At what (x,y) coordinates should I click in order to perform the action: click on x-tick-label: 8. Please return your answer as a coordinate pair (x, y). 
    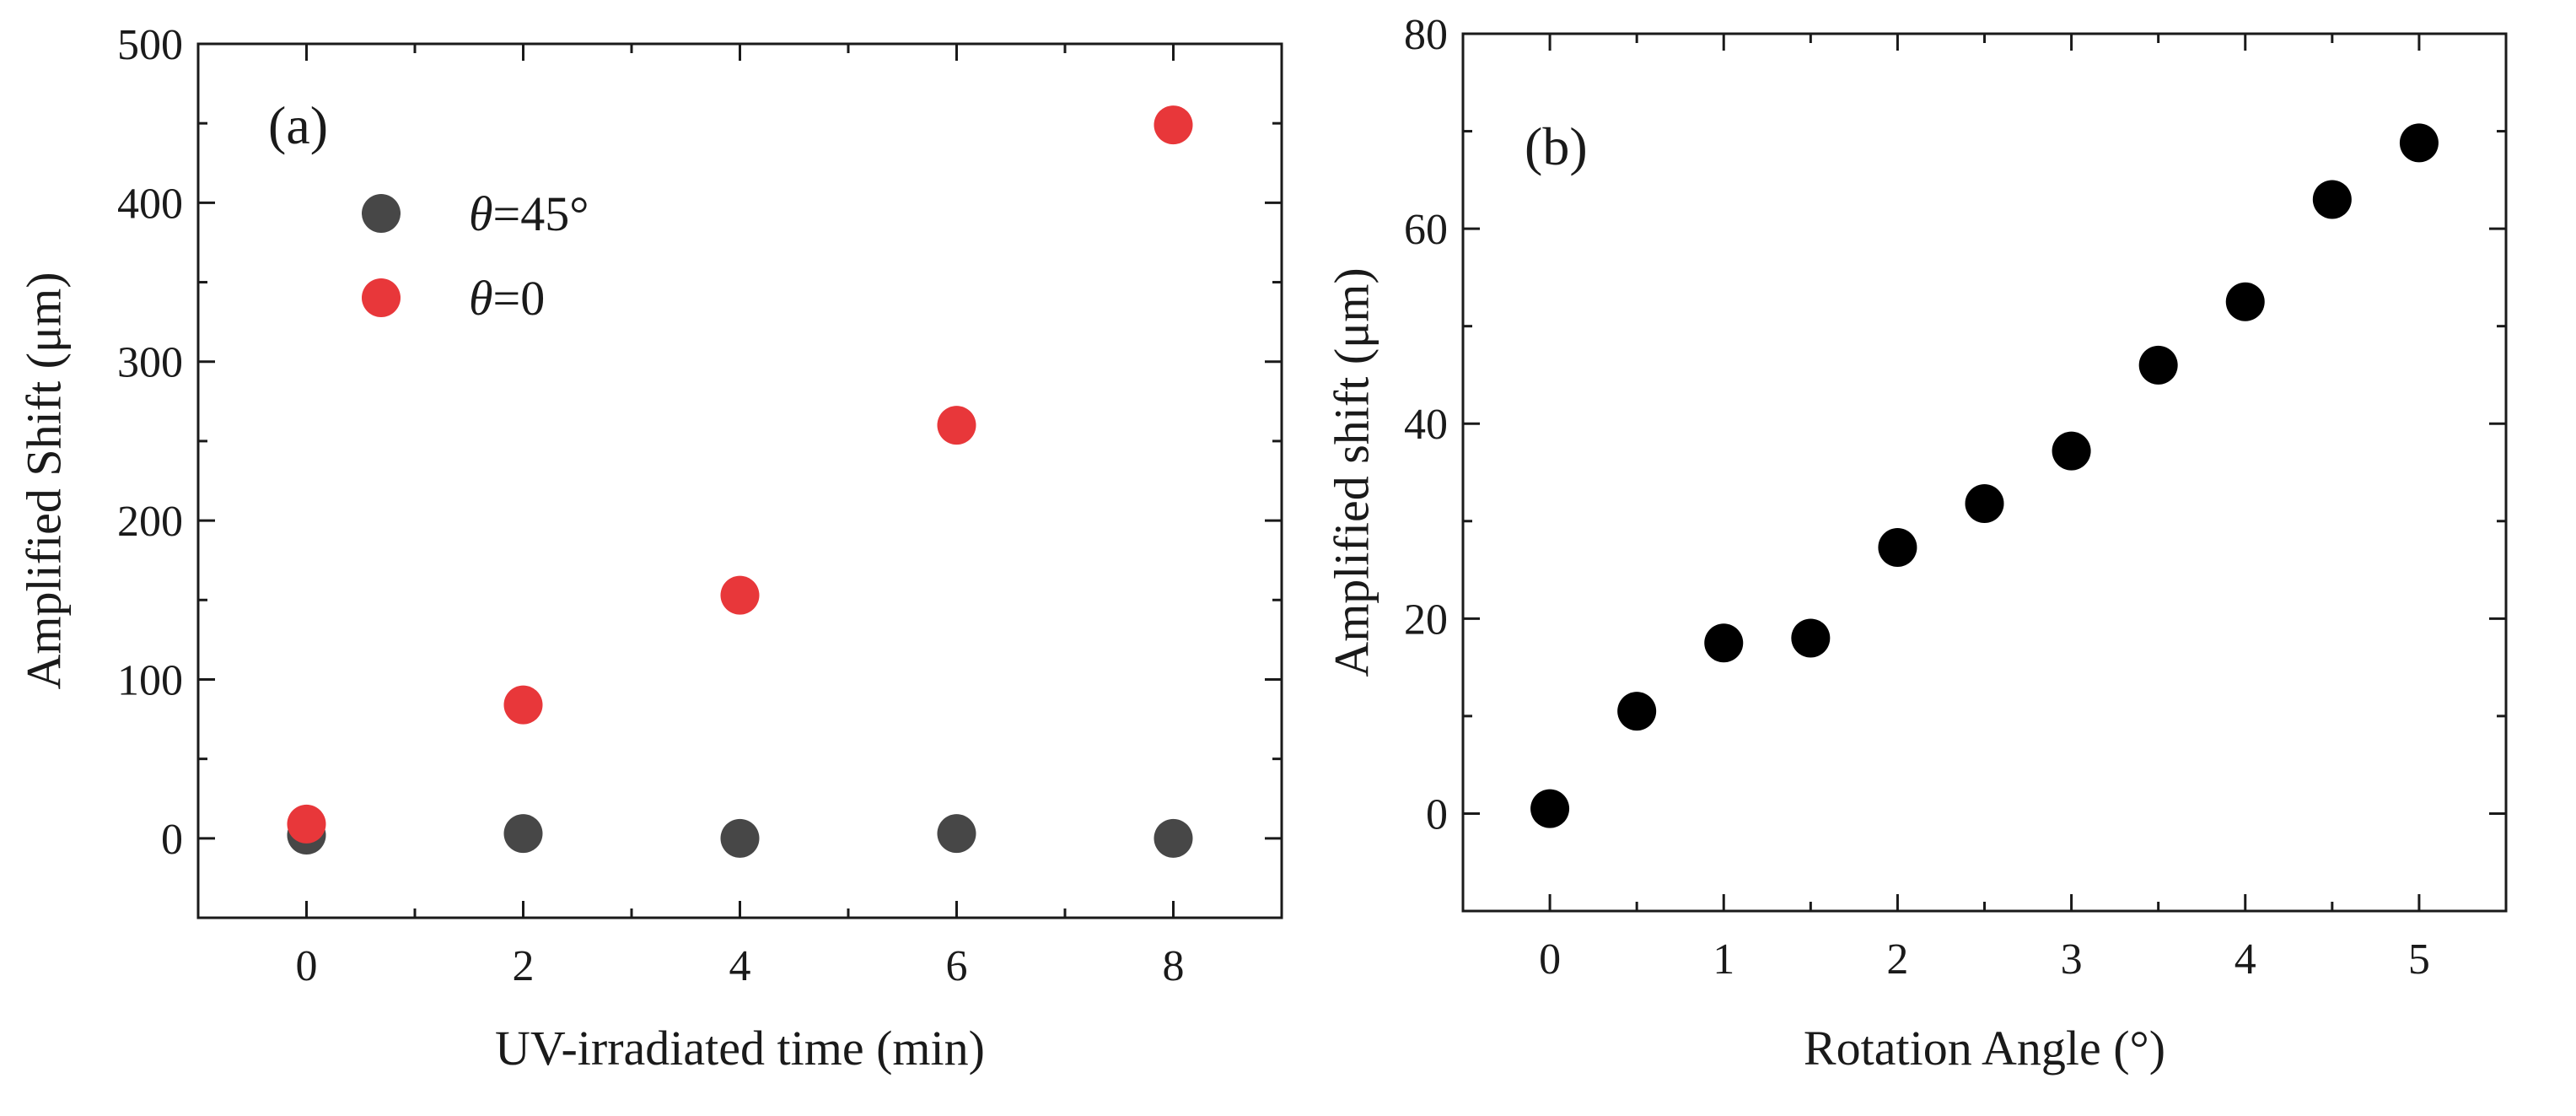
    Looking at the image, I should click on (1174, 966).